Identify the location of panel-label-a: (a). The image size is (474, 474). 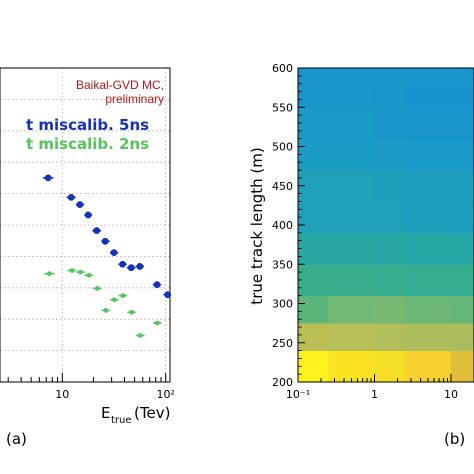
(16, 439).